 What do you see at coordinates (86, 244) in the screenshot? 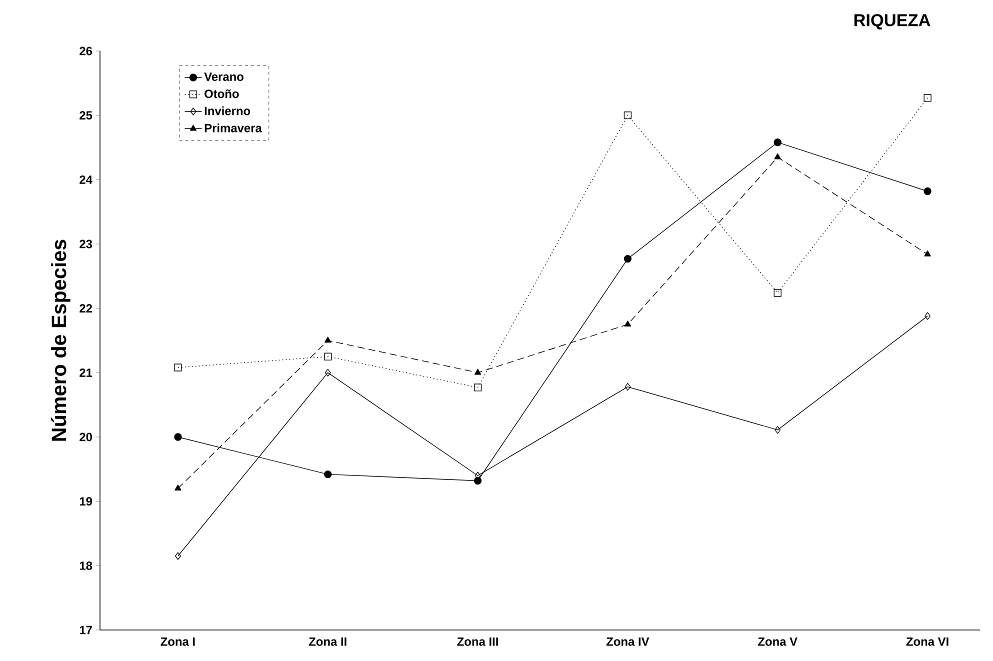
I see `y-tick-label: 23` at bounding box center [86, 244].